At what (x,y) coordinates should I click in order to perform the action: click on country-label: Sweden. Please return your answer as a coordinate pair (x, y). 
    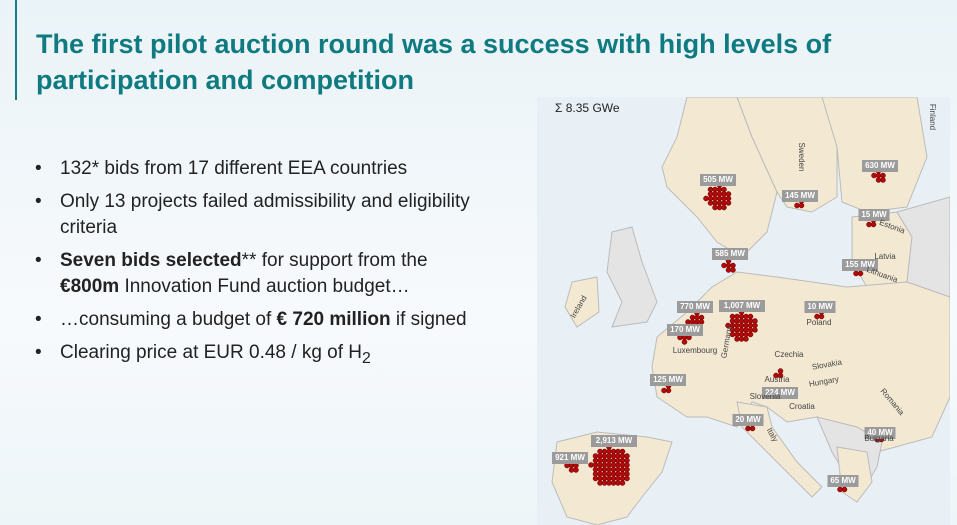
    Looking at the image, I should click on (801, 157).